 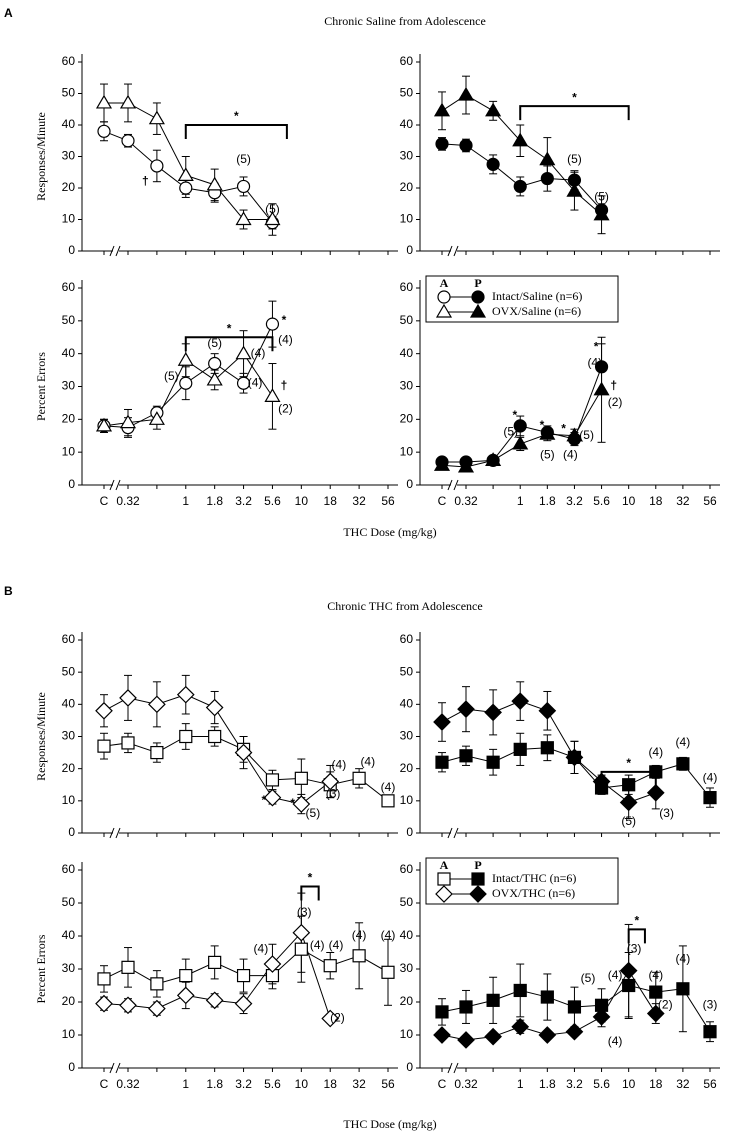 What do you see at coordinates (41, 968) in the screenshot?
I see `y-axis-title: Percent Errors` at bounding box center [41, 968].